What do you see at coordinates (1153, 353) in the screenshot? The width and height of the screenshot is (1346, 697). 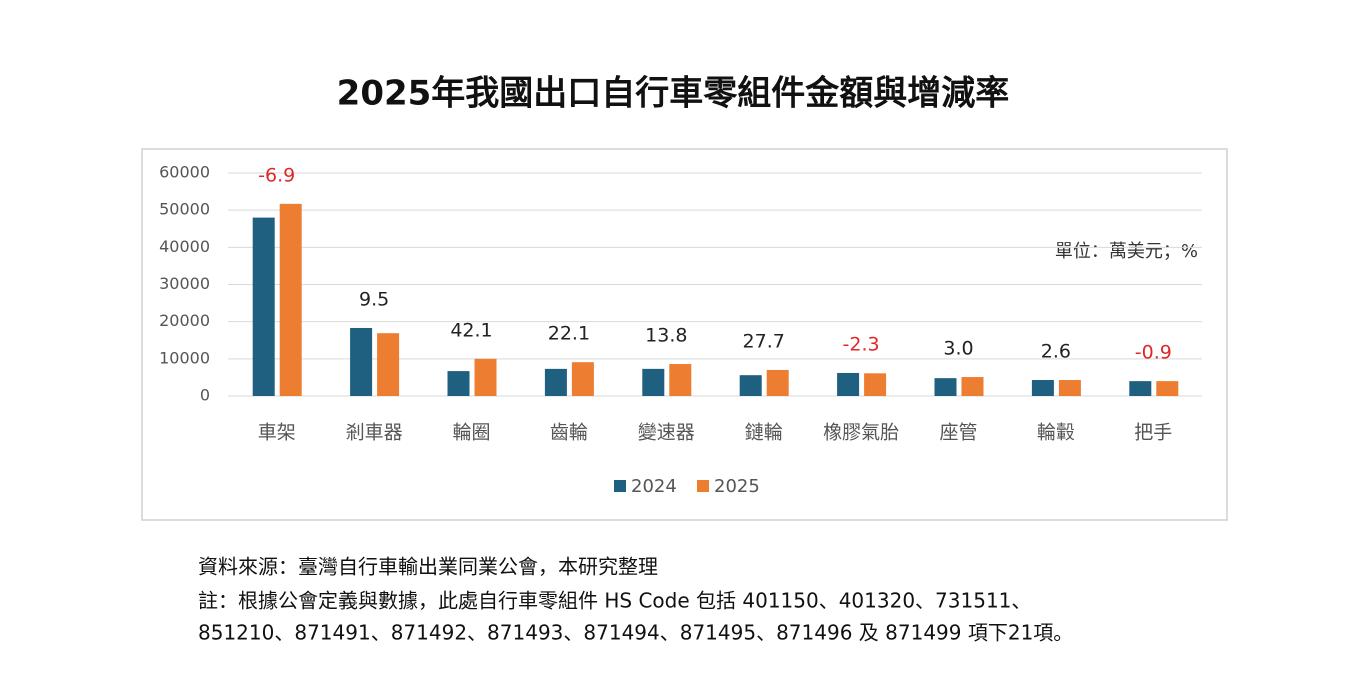 I see `growth-label: -0.9` at bounding box center [1153, 353].